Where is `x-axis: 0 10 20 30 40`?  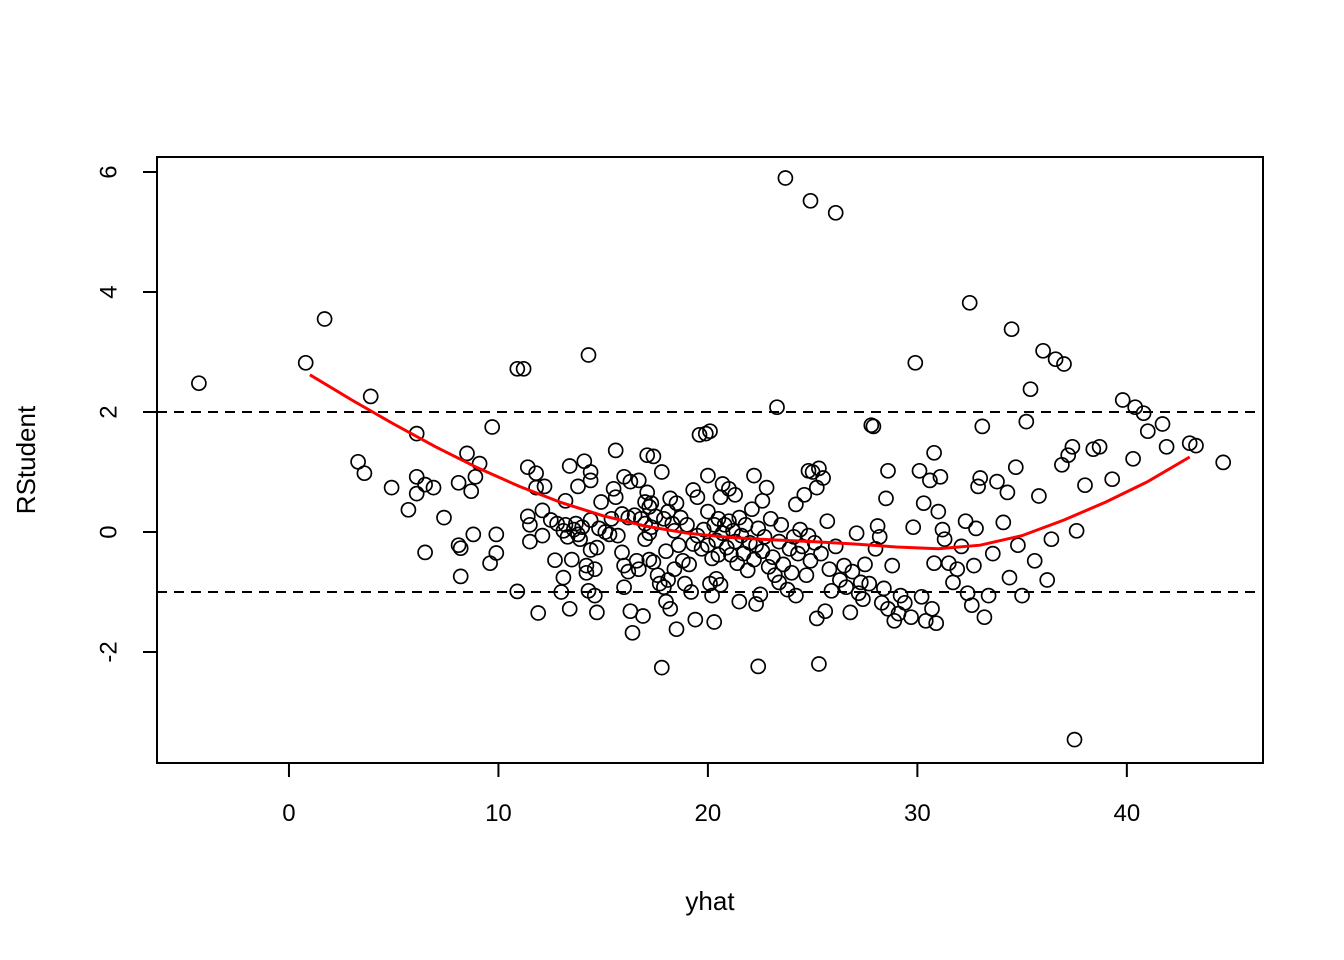 x-axis: 0 10 20 30 40 is located at coordinates (711, 794).